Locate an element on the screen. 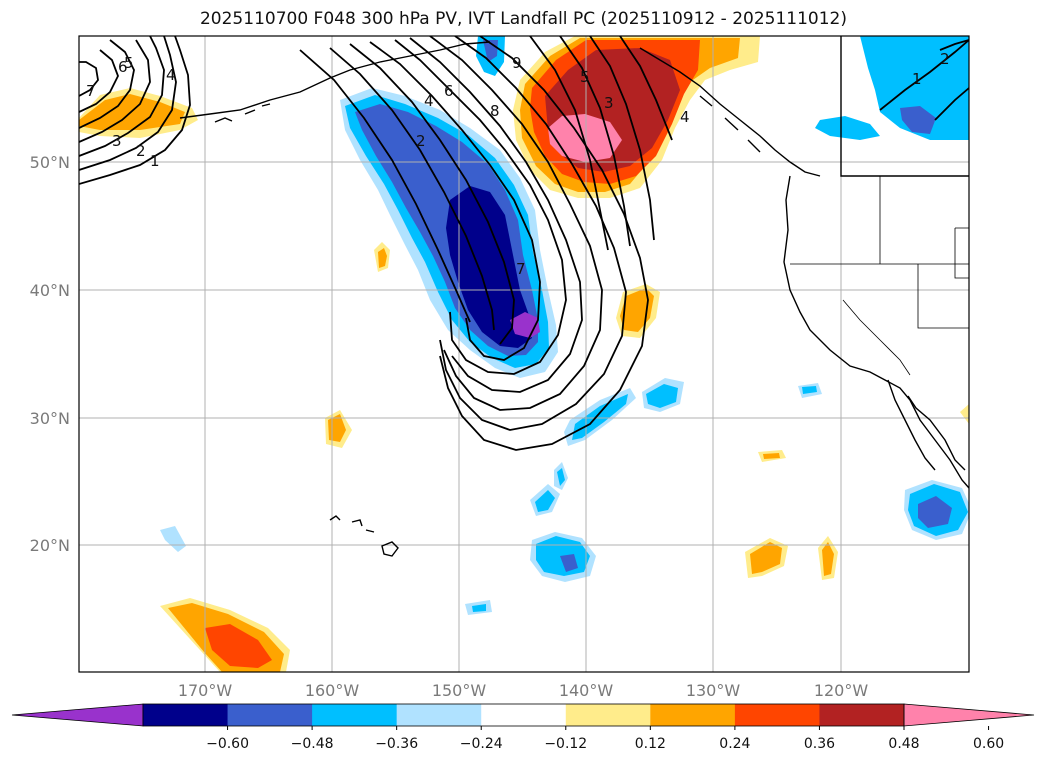 This screenshot has width=1047, height=765. lon-label-120w: 120°W is located at coordinates (841, 690).